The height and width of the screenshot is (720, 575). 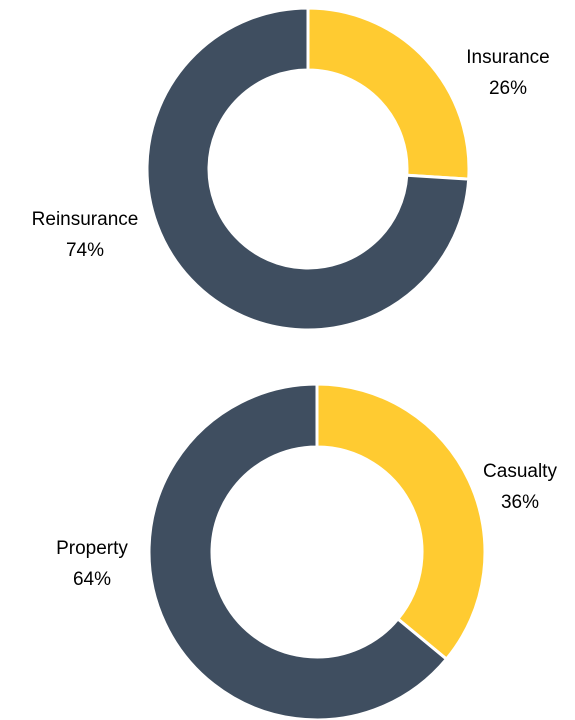 What do you see at coordinates (508, 88) in the screenshot?
I see `slice-value-label: 26%` at bounding box center [508, 88].